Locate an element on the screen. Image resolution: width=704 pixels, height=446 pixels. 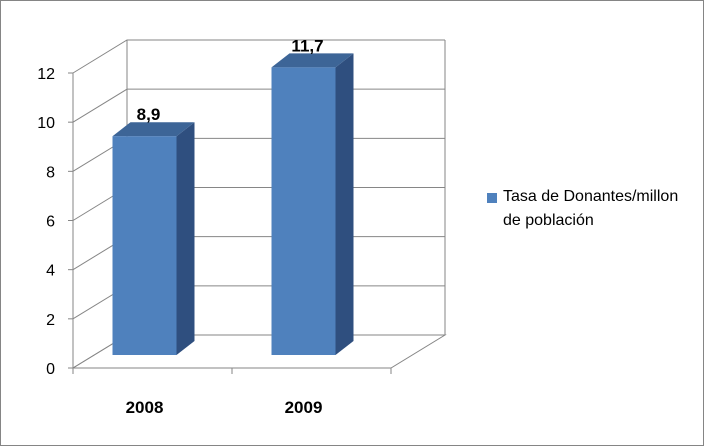
bar-front-2009 is located at coordinates (303, 211).